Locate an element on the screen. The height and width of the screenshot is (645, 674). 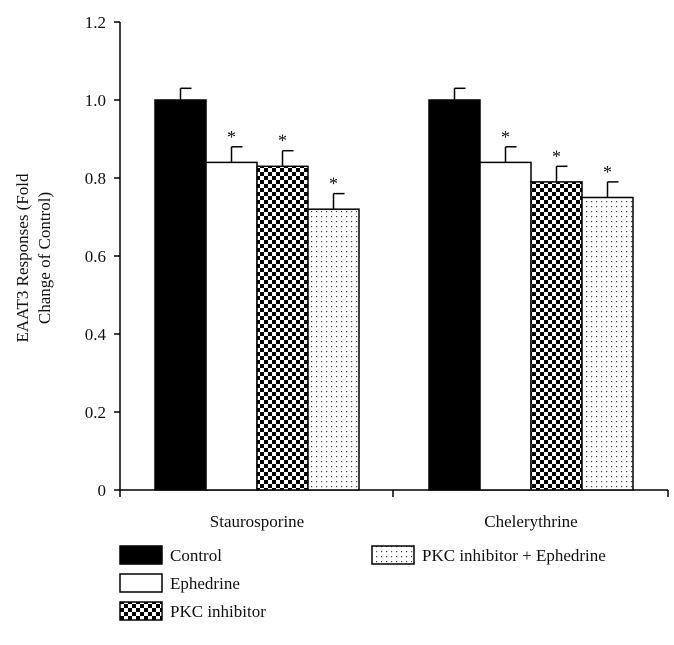
y-axis-label: EAAT3 Responses (Fold Change of Control) is located at coordinates (33, 258).